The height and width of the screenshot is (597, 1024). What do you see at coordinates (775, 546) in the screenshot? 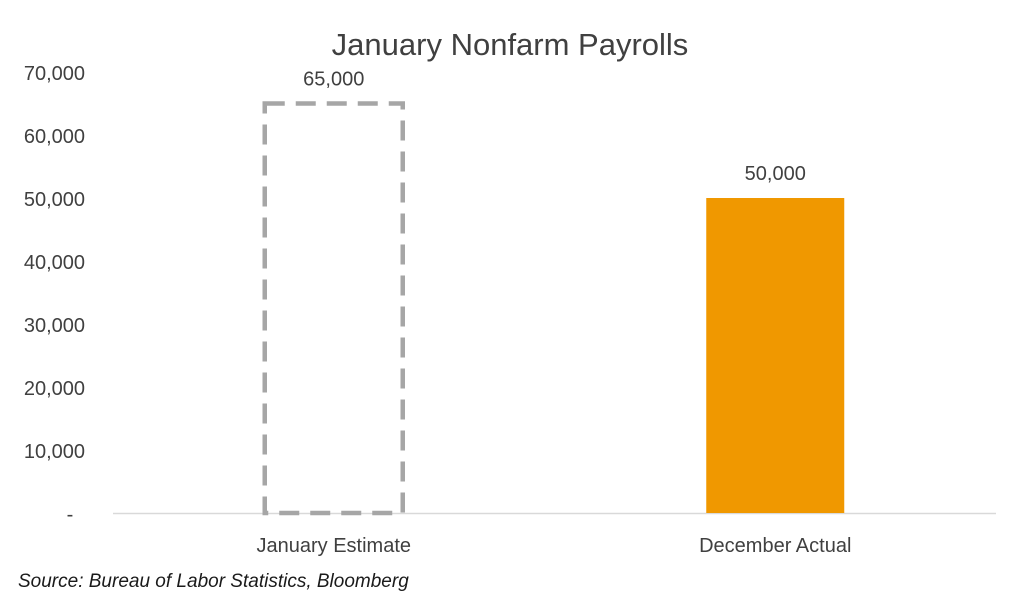
I see `x-category-label: December Actual` at bounding box center [775, 546].